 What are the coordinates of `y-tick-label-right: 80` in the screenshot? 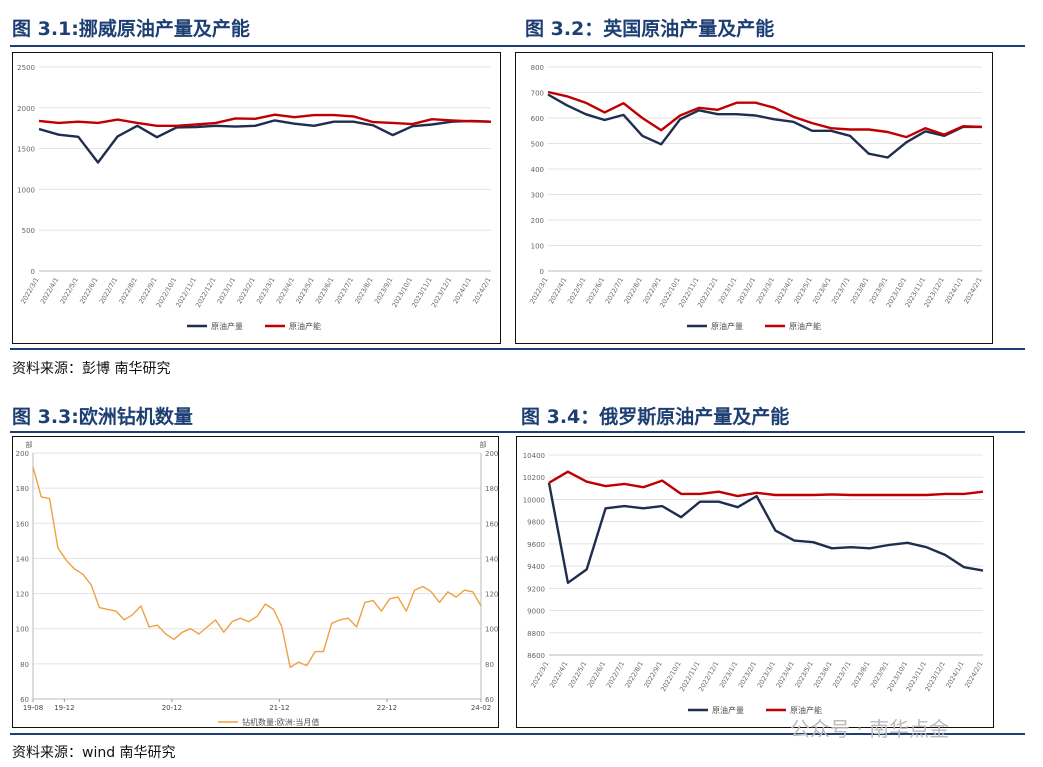 It's located at (489, 665).